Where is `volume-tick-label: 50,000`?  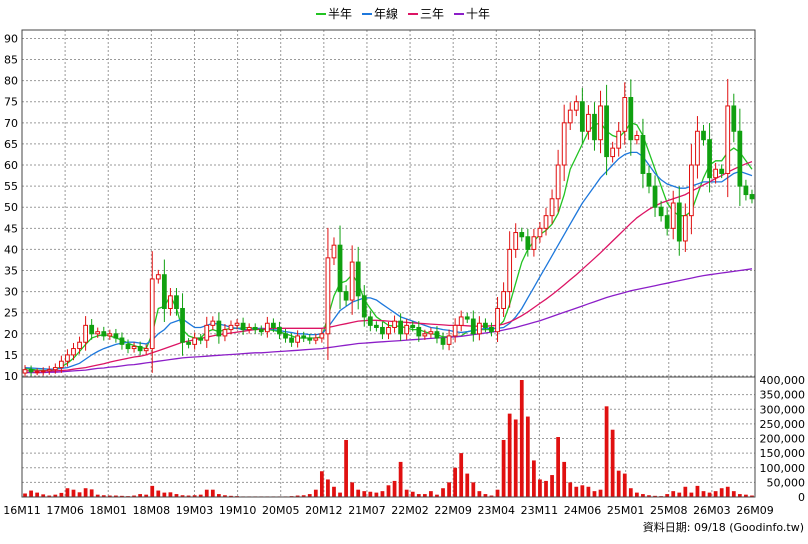
volume-tick-label: 50,000 is located at coordinates (786, 482).